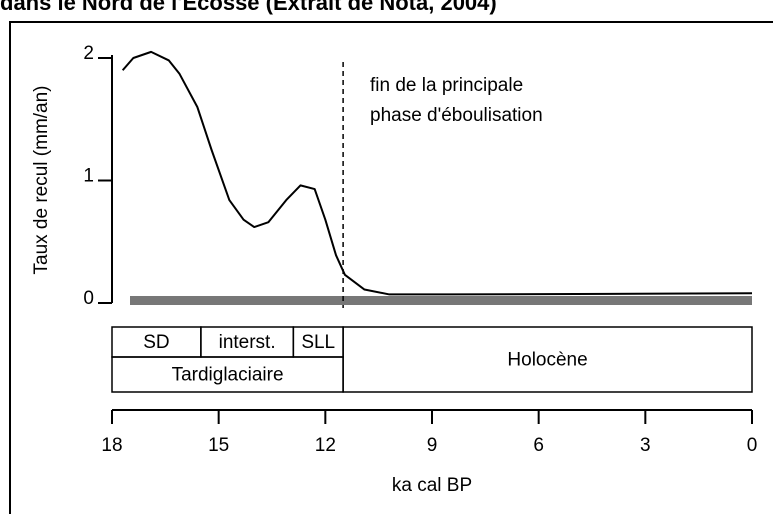 The height and width of the screenshot is (514, 773). What do you see at coordinates (325, 445) in the screenshot?
I see `x-tick-label: 12` at bounding box center [325, 445].